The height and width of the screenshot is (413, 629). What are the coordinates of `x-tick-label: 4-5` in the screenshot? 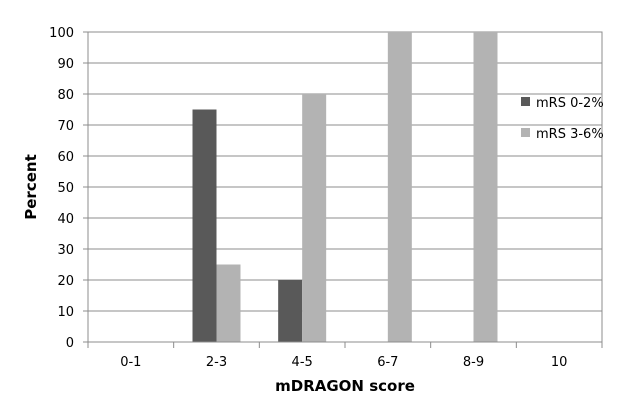 It's located at (302, 362).